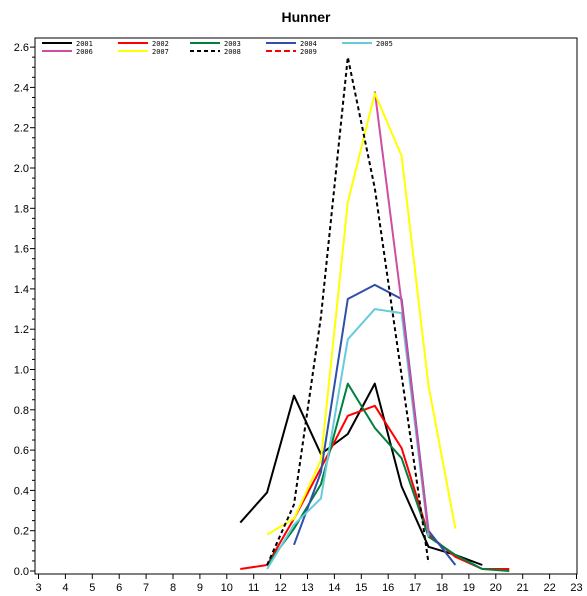 Image resolution: width=587 pixels, height=596 pixels. I want to click on y-tick-label: 0.6, so click(21, 451).